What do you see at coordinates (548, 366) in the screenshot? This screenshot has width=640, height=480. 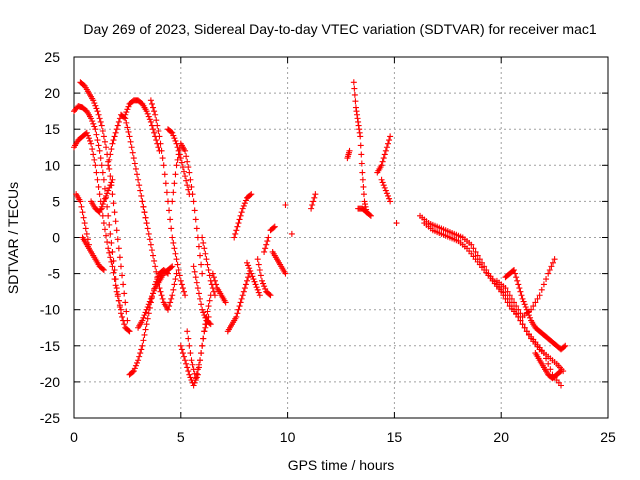 I see `series-sat-an` at bounding box center [548, 366].